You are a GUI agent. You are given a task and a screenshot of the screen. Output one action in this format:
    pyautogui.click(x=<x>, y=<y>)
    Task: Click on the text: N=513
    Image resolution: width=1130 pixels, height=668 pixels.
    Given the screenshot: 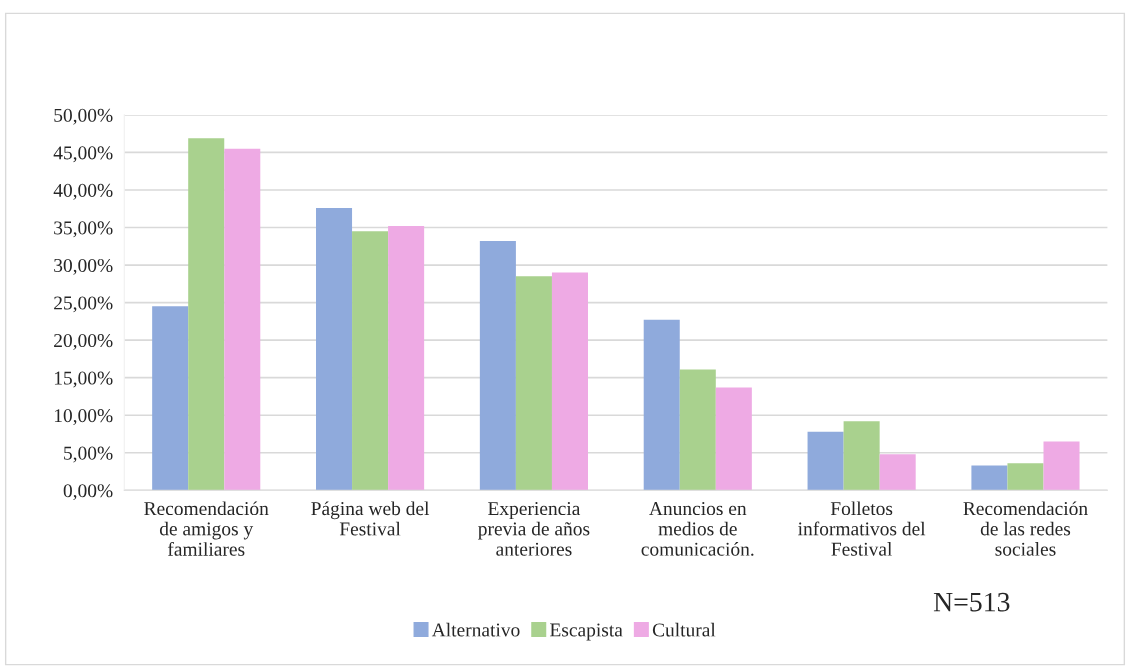 What is the action you would take?
    pyautogui.click(x=971, y=602)
    